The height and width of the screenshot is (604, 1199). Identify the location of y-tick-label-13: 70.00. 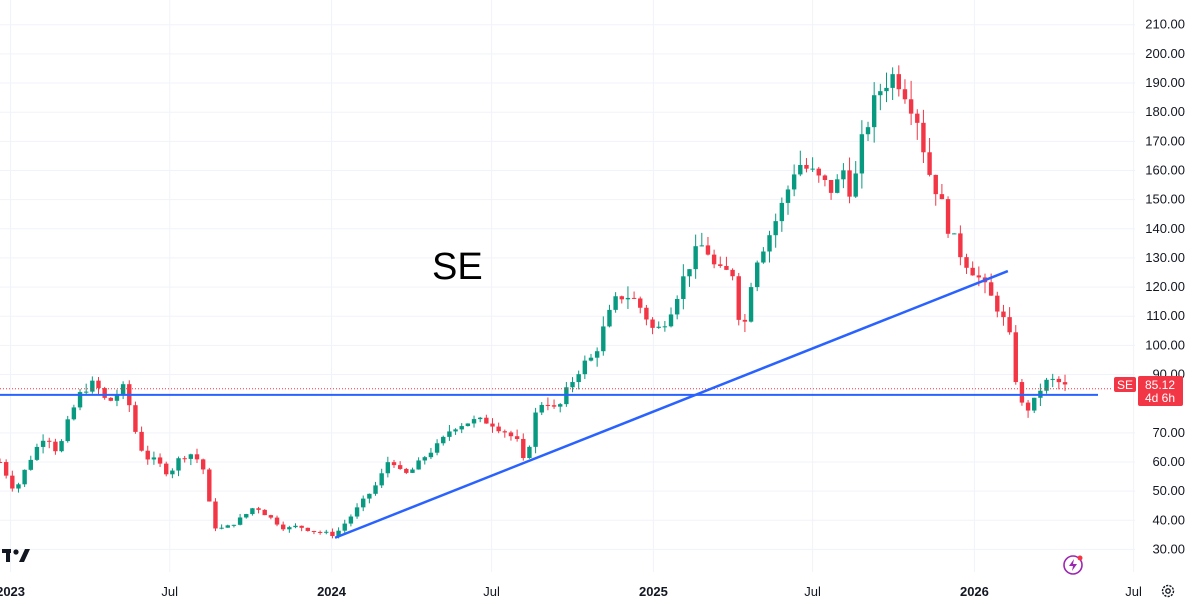
(1168, 432).